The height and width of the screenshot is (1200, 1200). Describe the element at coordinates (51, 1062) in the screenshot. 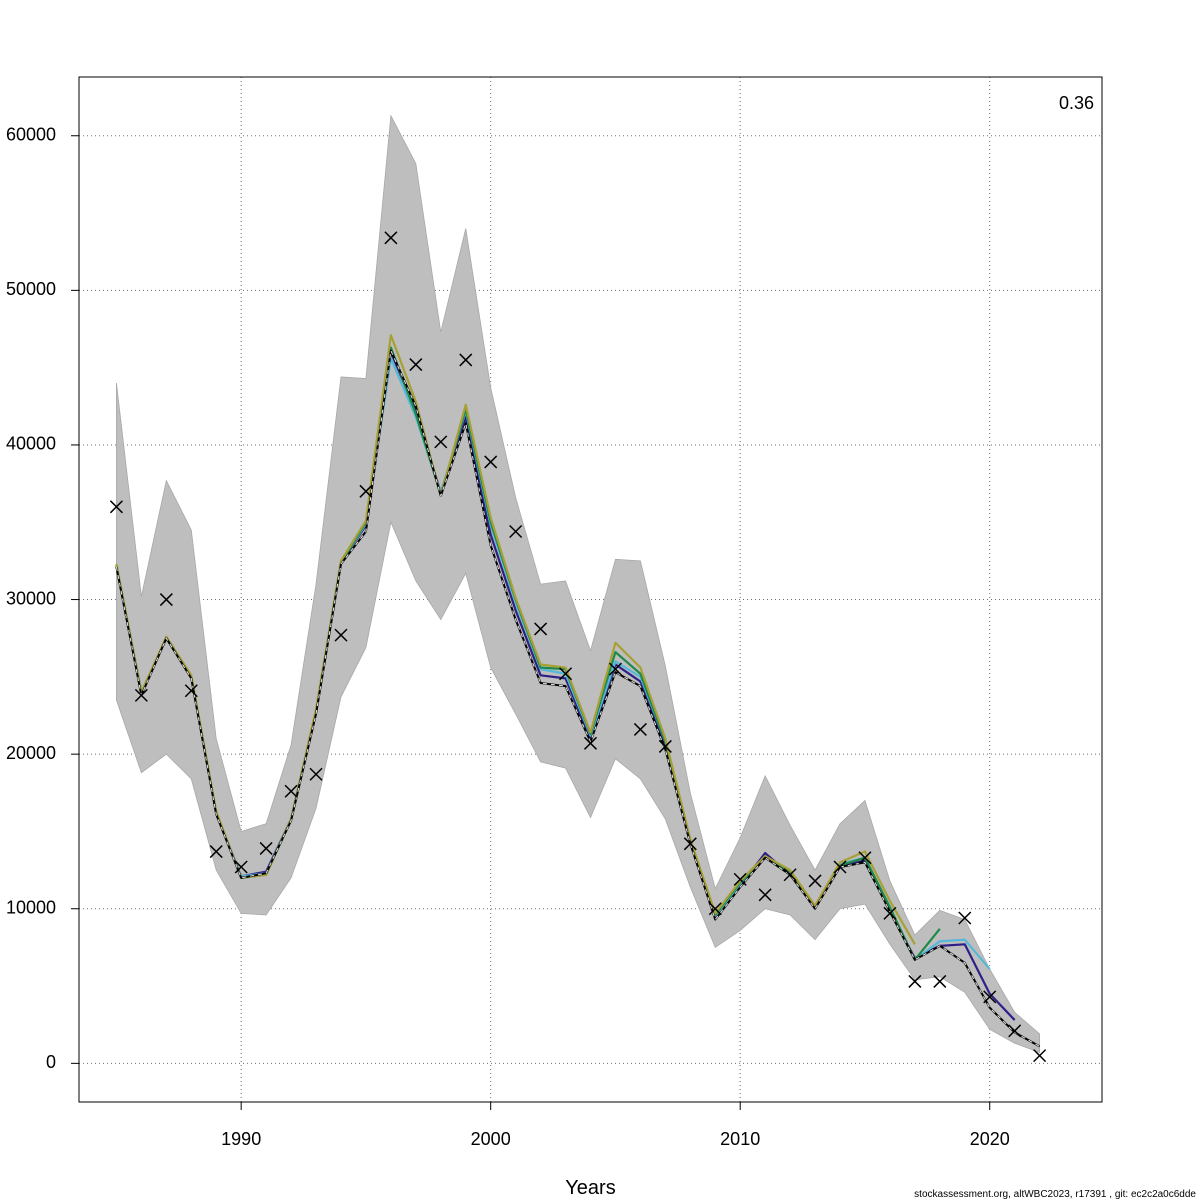

I see `y-tick-label: 0` at that location.